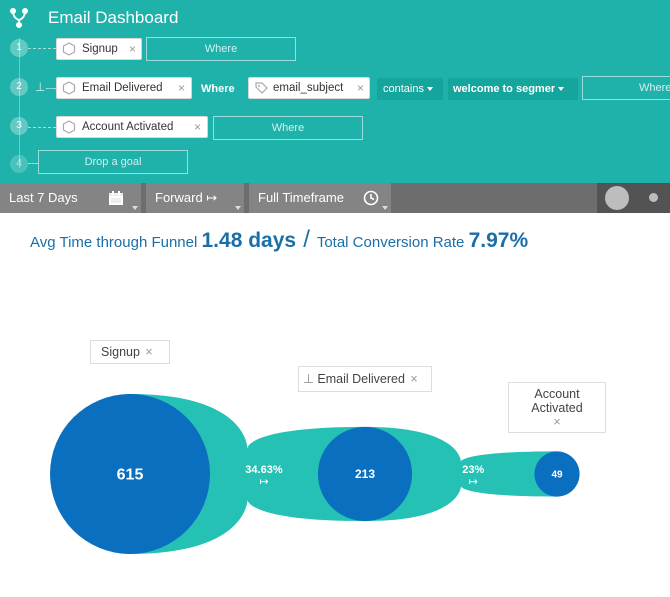 This screenshot has height=597, width=670. What do you see at coordinates (557, 401) in the screenshot?
I see `funnel-stage-label: Account Activated` at bounding box center [557, 401].